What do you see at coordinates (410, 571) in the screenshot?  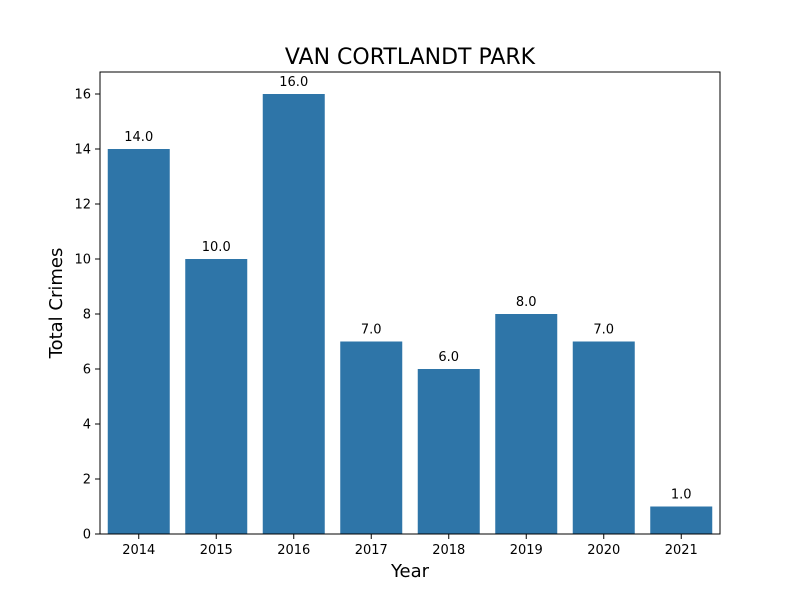 I see `x-axis-label: Year` at bounding box center [410, 571].